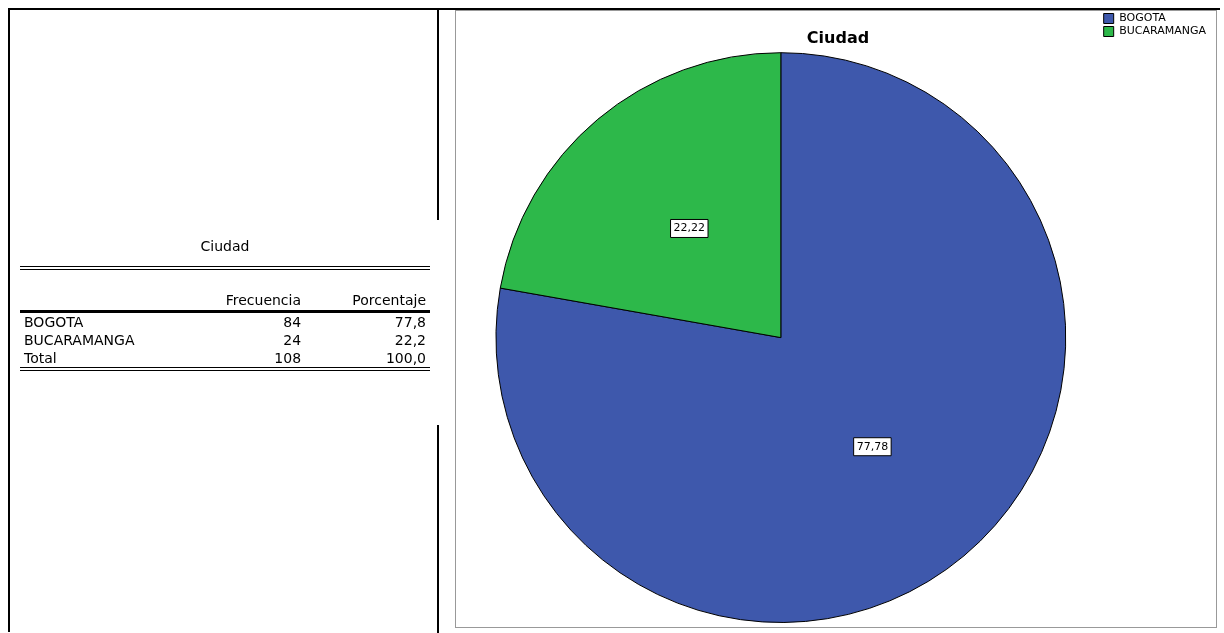  Describe the element at coordinates (689, 228) in the screenshot. I see `data-label: 22,22` at that location.